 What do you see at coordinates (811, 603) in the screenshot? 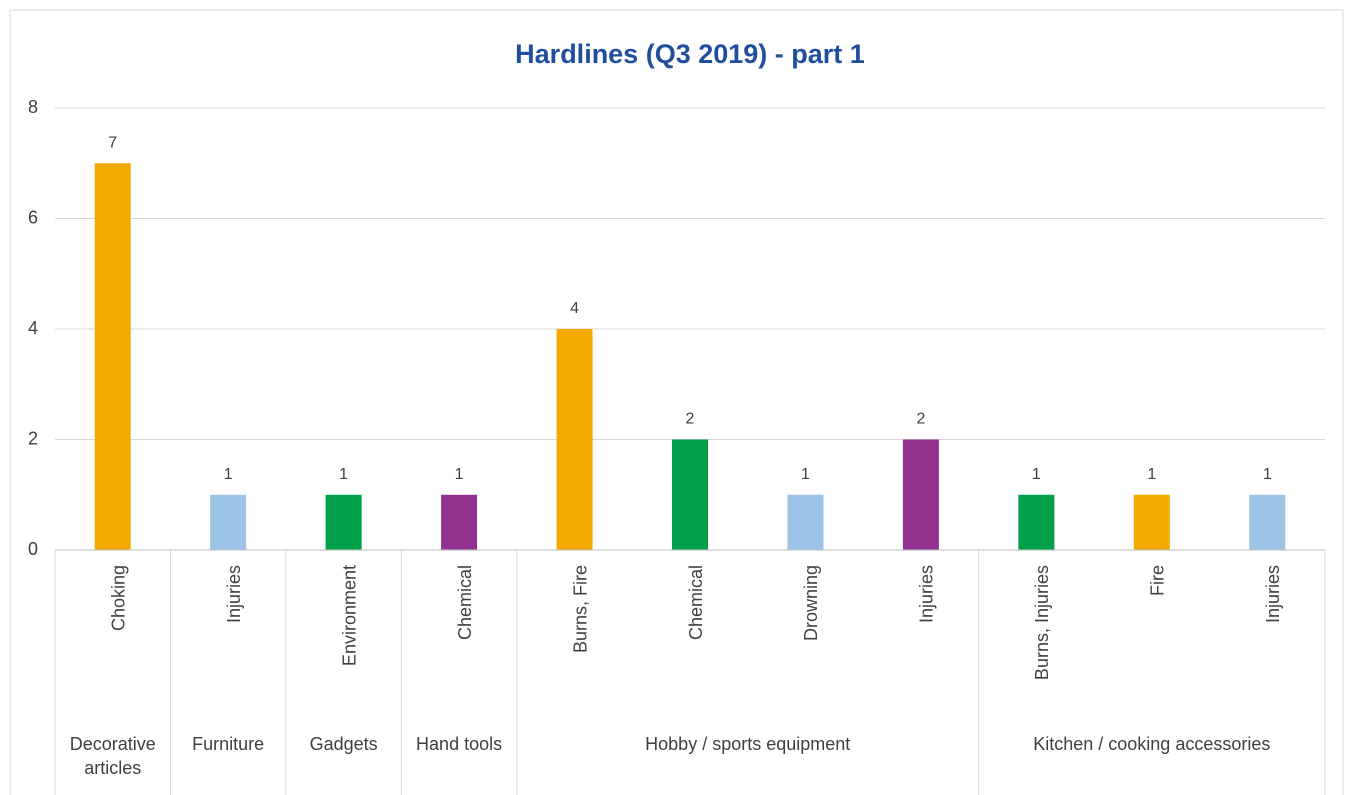
I see `x-tick-label: Drowning` at bounding box center [811, 603].